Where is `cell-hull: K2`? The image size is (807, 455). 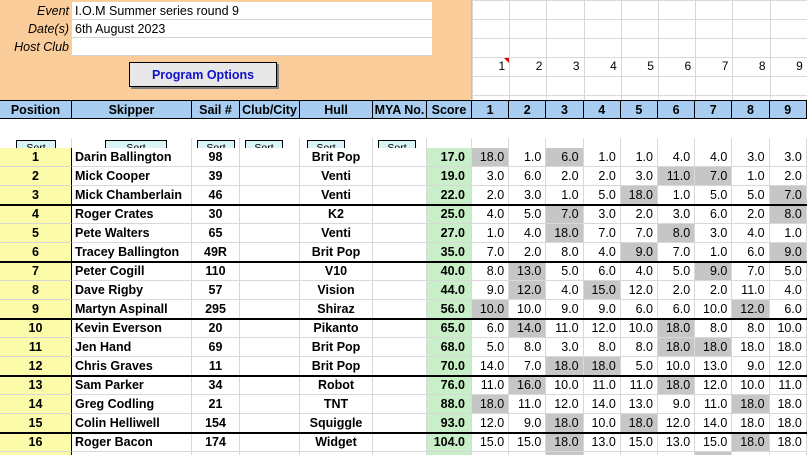 cell-hull: K2 is located at coordinates (336, 214).